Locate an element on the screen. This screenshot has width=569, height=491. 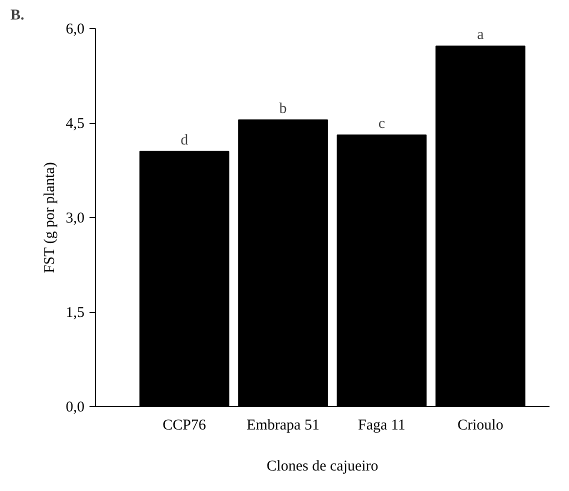
x-tick-label: CCP76 is located at coordinates (184, 426).